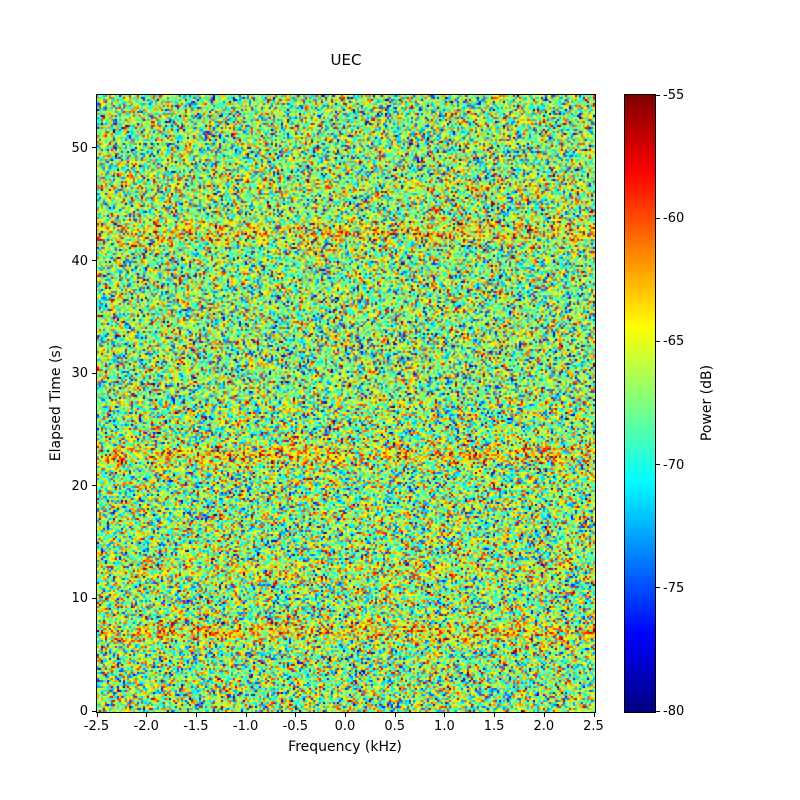 This screenshot has height=800, width=800. Describe the element at coordinates (83, 711) in the screenshot. I see `y-tick-label: 0` at that location.